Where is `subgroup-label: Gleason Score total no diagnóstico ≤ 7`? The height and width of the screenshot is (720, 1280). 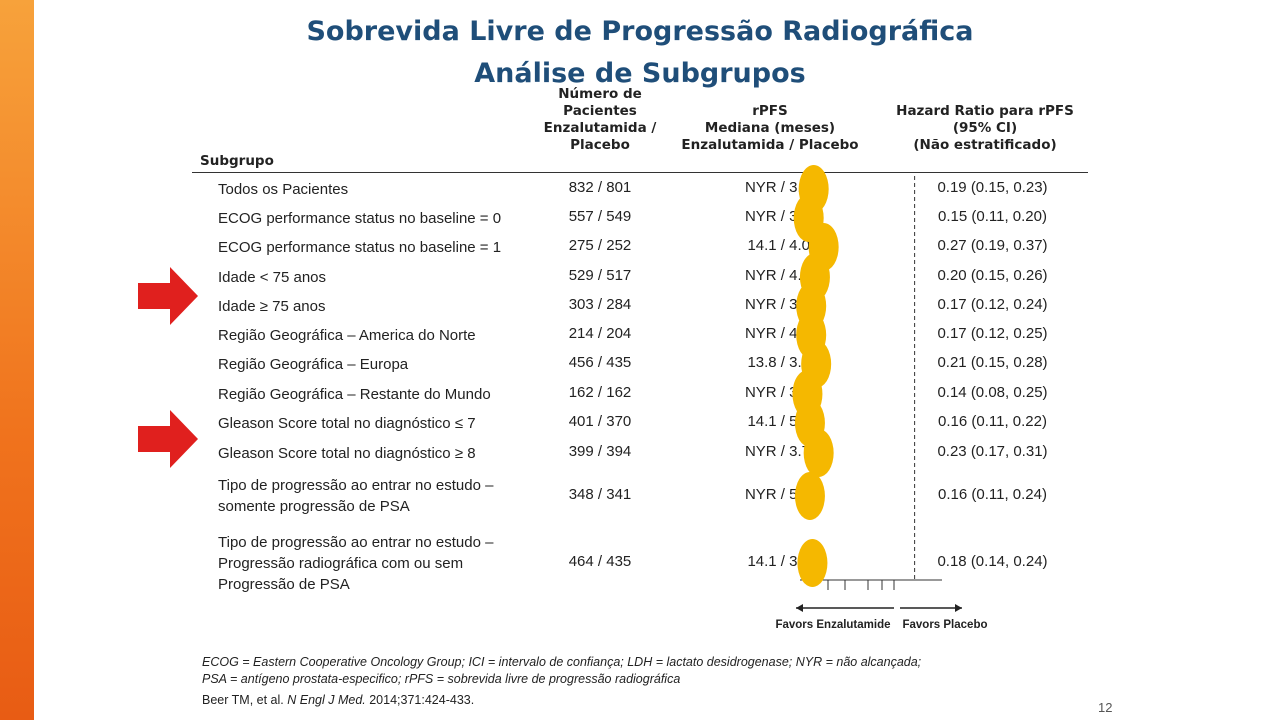 subgroup-label: Gleason Score total no diagnóstico ≤ 7 is located at coordinates (347, 423).